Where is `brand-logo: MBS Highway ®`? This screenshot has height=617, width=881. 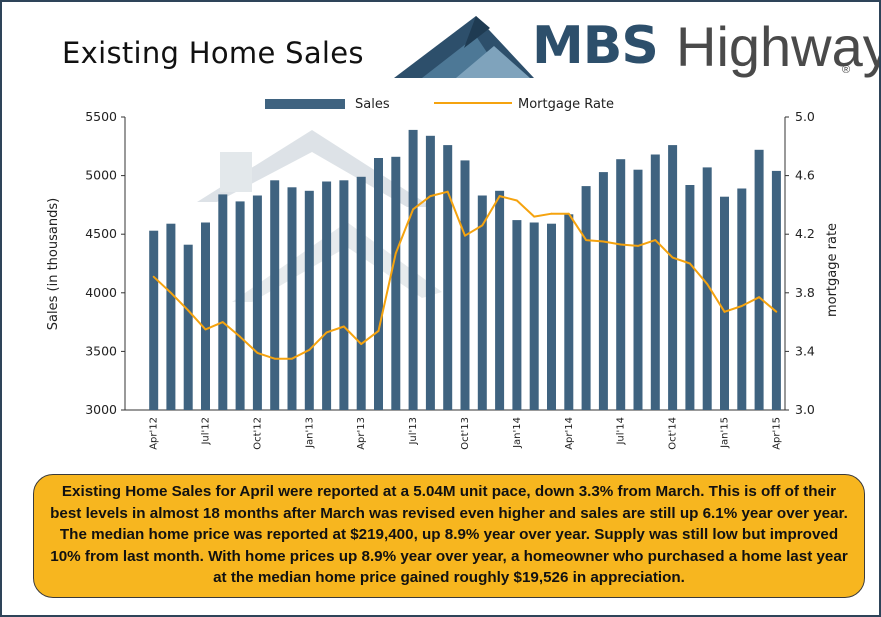 brand-logo: MBS Highway ® is located at coordinates (636, 50).